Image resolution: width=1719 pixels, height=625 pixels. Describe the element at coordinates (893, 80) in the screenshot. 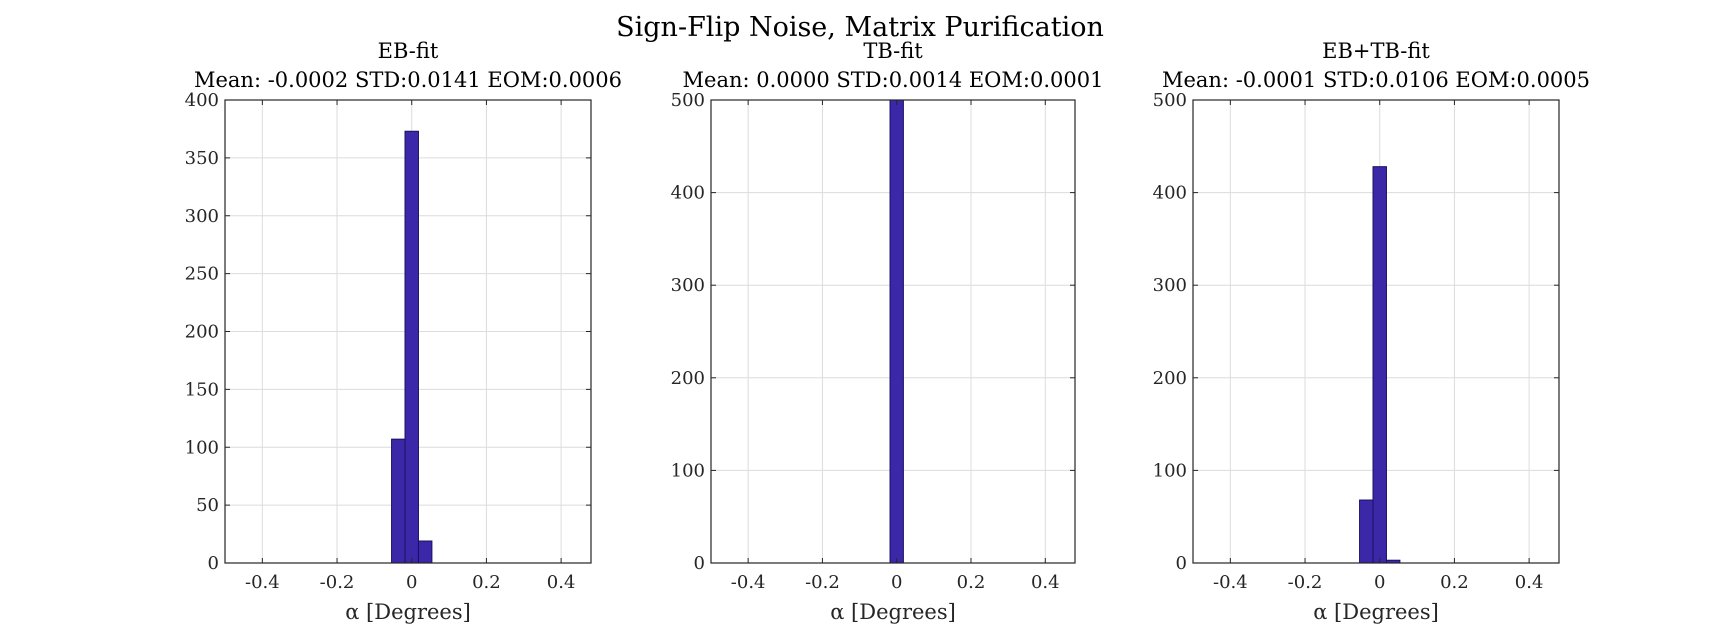

I see `panel-stats-subtitle: Mean: 0.0000 STD:0.0014 EOM:0.0001` at that location.